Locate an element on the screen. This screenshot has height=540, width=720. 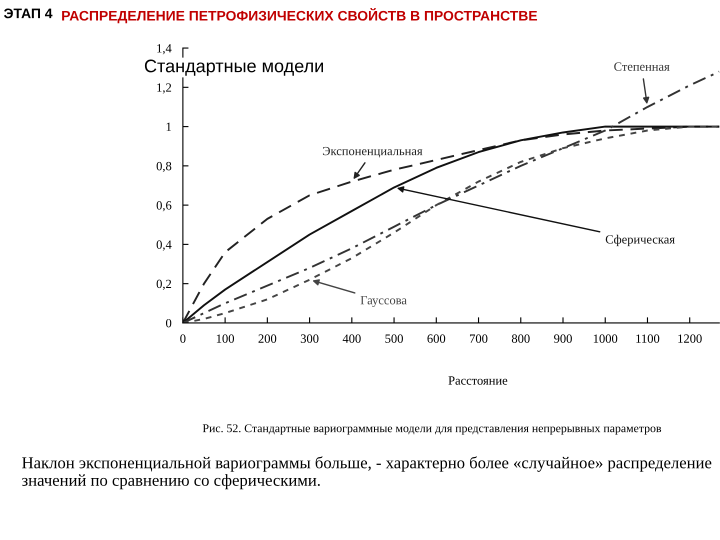
y-tick-label: 1,2 is located at coordinates (164, 88).